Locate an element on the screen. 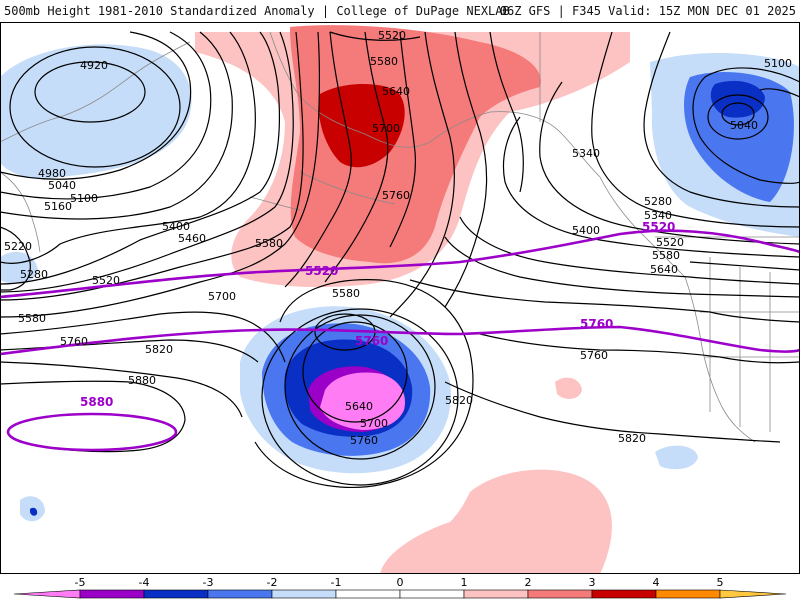 The height and width of the screenshot is (600, 800). label-5460-west: 5460 is located at coordinates (192, 238).